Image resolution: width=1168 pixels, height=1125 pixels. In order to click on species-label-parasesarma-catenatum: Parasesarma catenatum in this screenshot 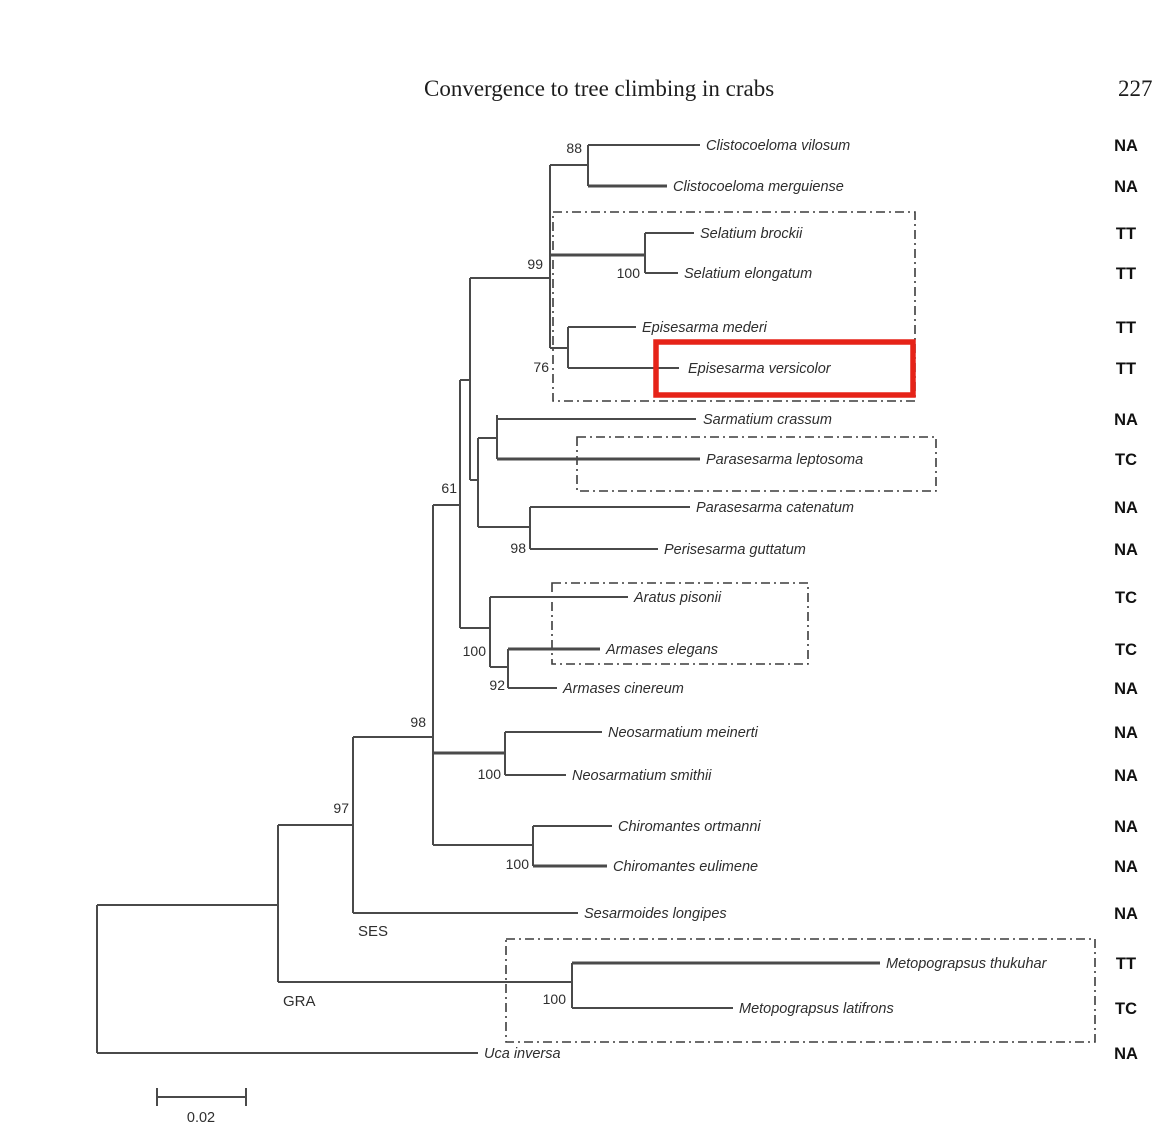, I will do `click(775, 508)`.